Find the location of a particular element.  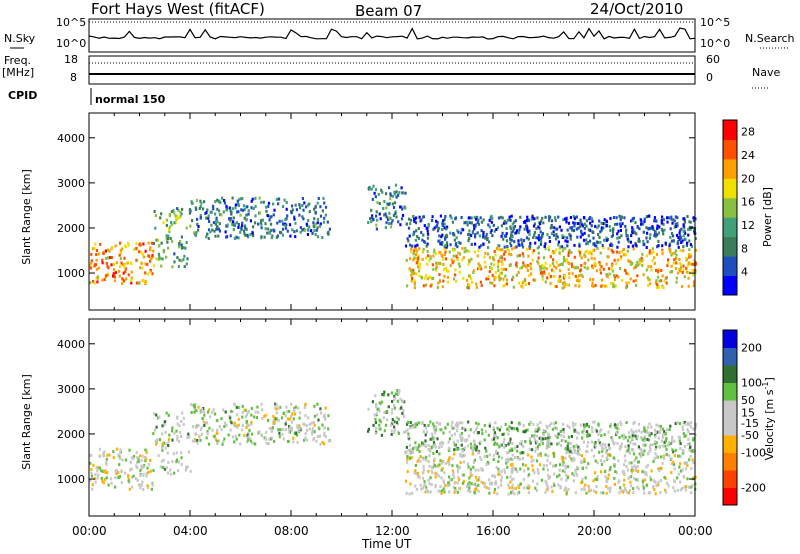

colorbar-tick-label: 15 is located at coordinates (748, 412).